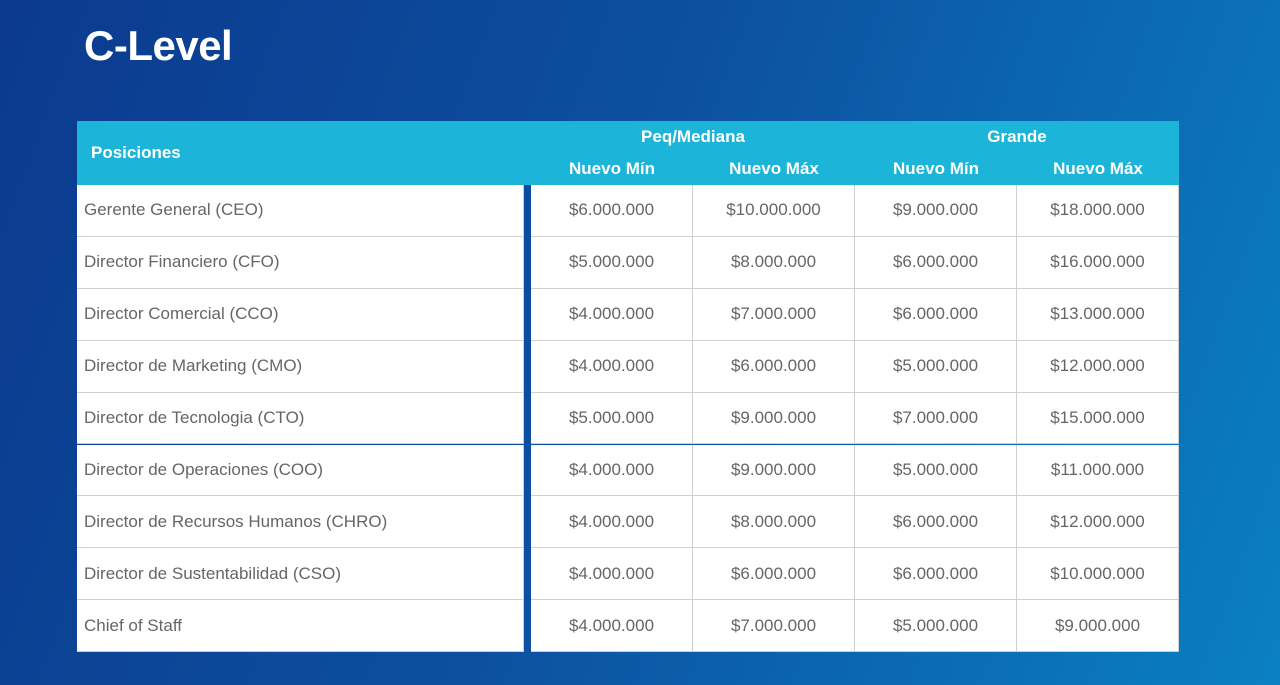  What do you see at coordinates (1098, 314) in the screenshot?
I see `salary-cell: $13.000.000` at bounding box center [1098, 314].